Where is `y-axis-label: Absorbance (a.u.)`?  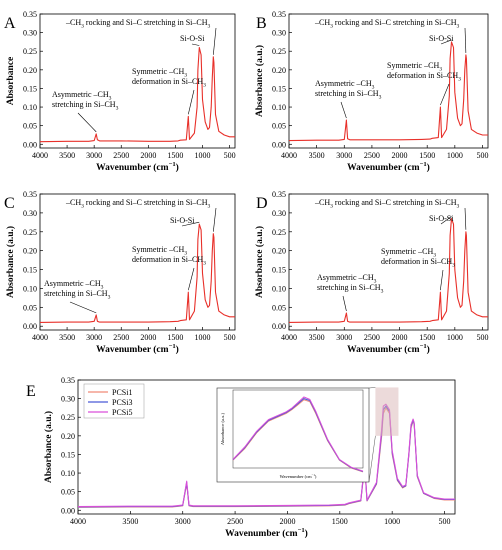
y-axis-label: Absorbance (a.u.) is located at coordinates (259, 81).